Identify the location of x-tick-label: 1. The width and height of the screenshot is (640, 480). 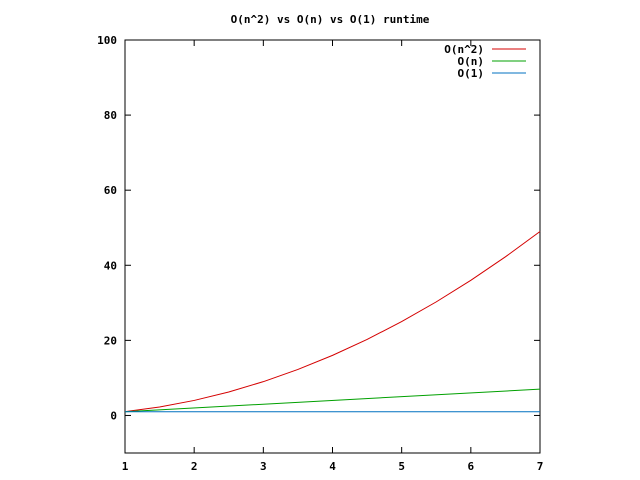
(125, 466).